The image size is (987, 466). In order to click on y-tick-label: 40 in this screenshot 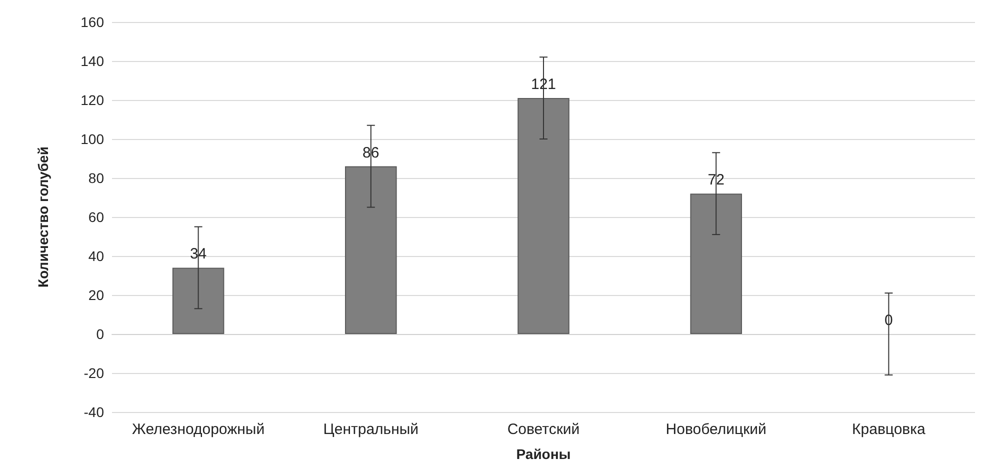, I will do `click(96, 256)`.